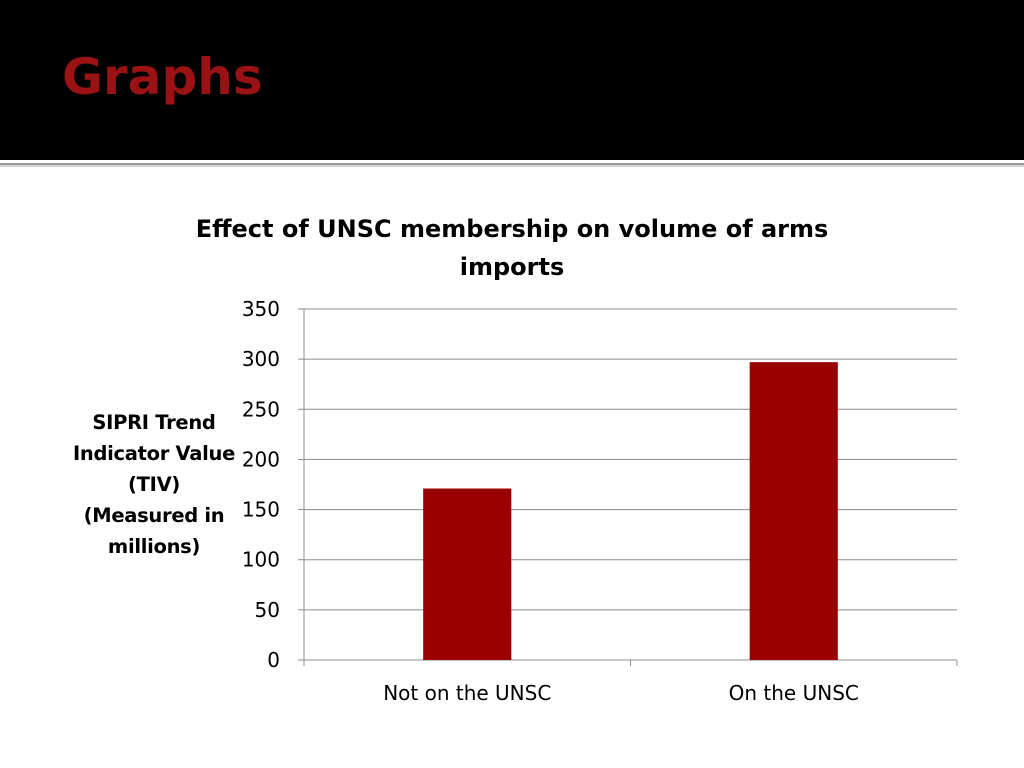 The height and width of the screenshot is (768, 1024). Describe the element at coordinates (512, 267) in the screenshot. I see `chart-title-line-2: imports` at that location.